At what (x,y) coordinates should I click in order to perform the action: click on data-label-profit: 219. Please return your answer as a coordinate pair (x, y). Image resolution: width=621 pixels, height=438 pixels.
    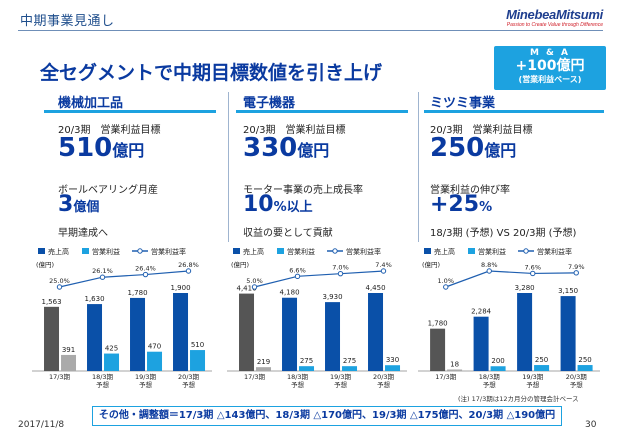
    Looking at the image, I should click on (263, 362).